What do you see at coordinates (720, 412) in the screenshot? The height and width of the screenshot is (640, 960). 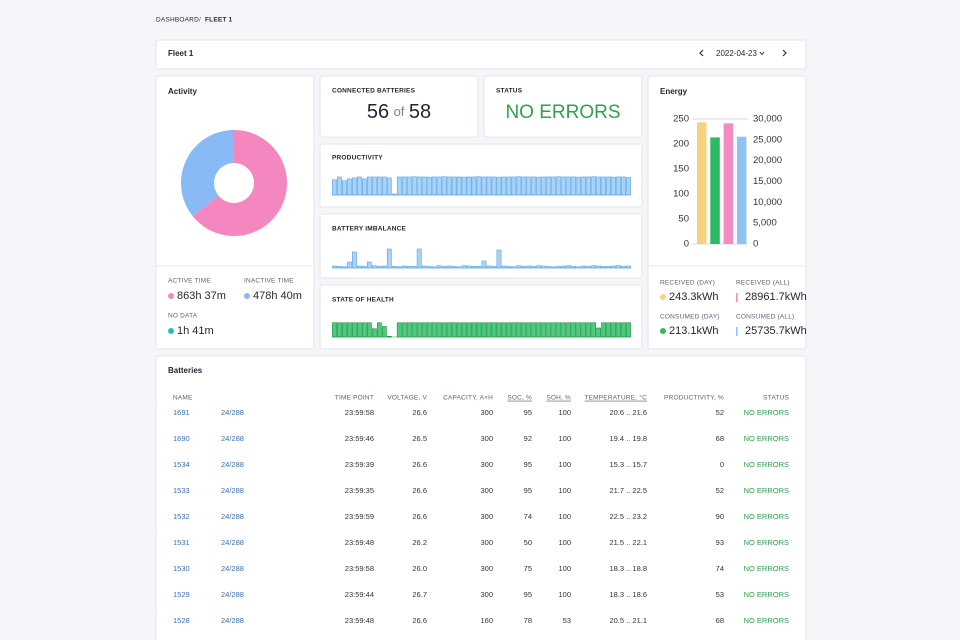 I see `table-cell: 52` at bounding box center [720, 412].